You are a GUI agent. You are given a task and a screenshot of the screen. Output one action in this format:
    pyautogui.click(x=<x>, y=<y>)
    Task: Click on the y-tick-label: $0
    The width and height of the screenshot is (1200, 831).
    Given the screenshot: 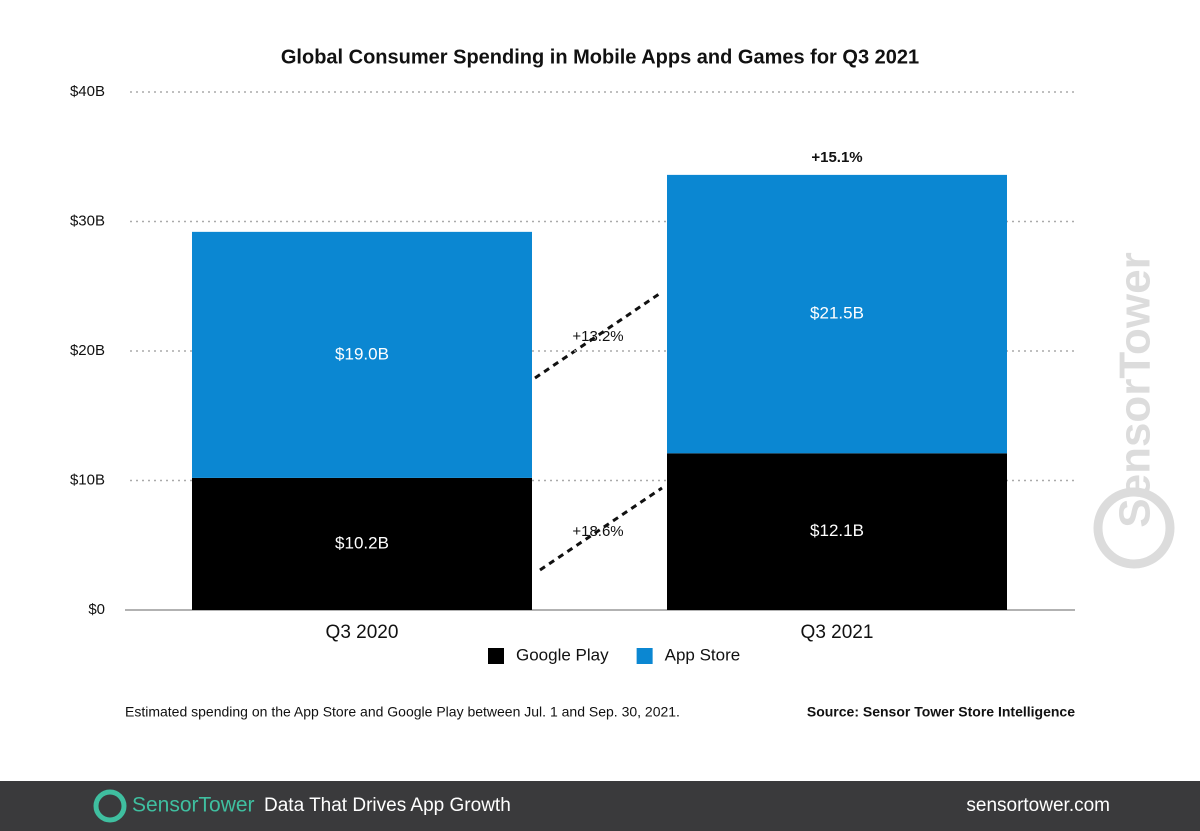 What is the action you would take?
    pyautogui.click(x=96, y=609)
    